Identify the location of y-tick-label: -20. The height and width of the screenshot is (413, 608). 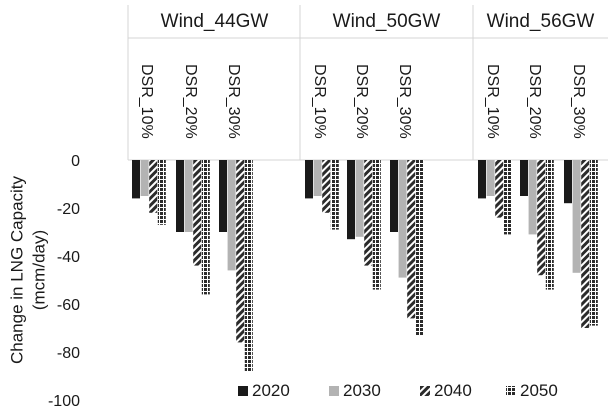
(68, 209).